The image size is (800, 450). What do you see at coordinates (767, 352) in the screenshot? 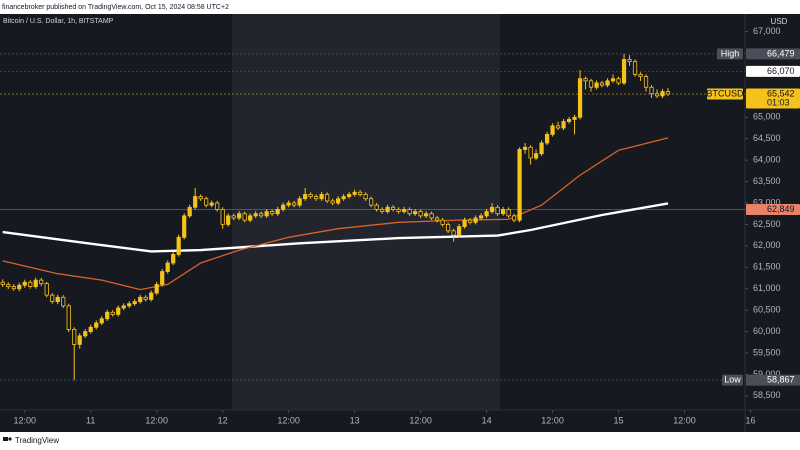
I see `y-tick-label: 59,500` at bounding box center [767, 352].